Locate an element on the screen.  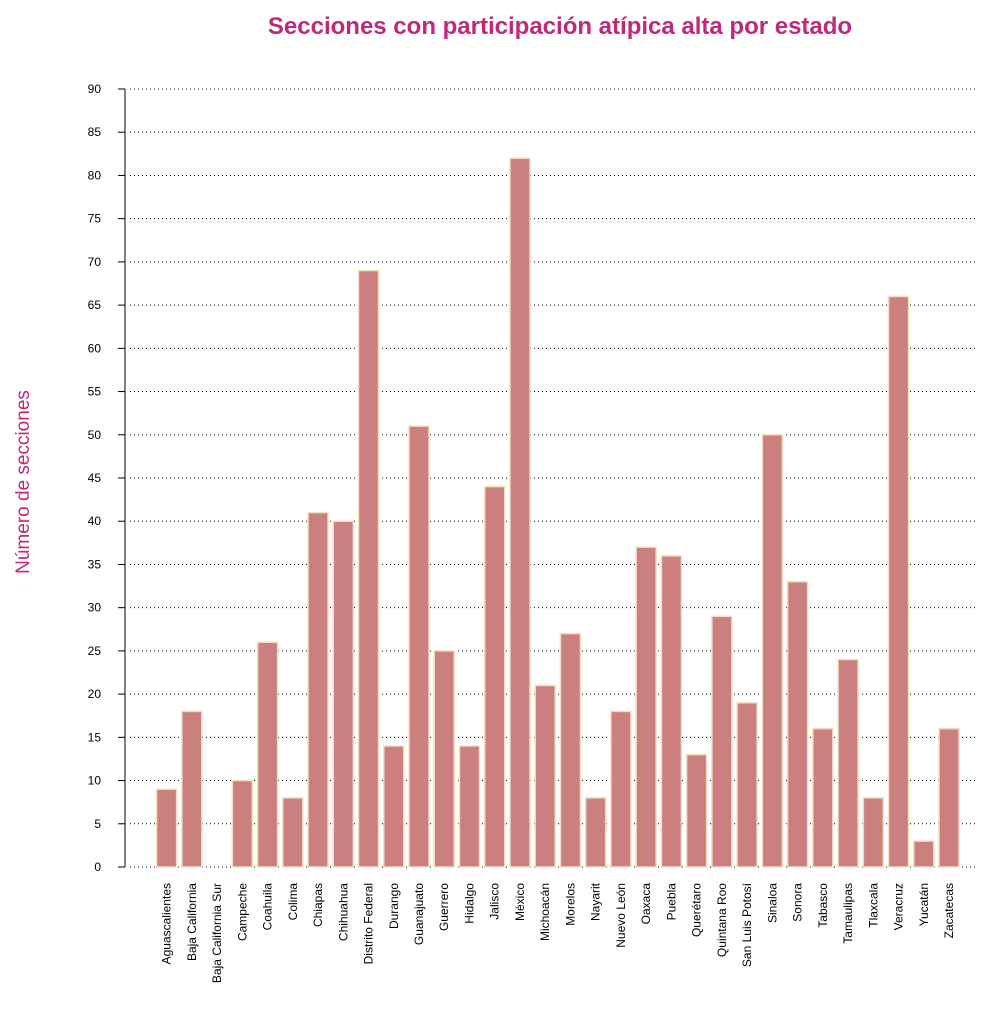
y-tick-label: 60 is located at coordinates (95, 348).